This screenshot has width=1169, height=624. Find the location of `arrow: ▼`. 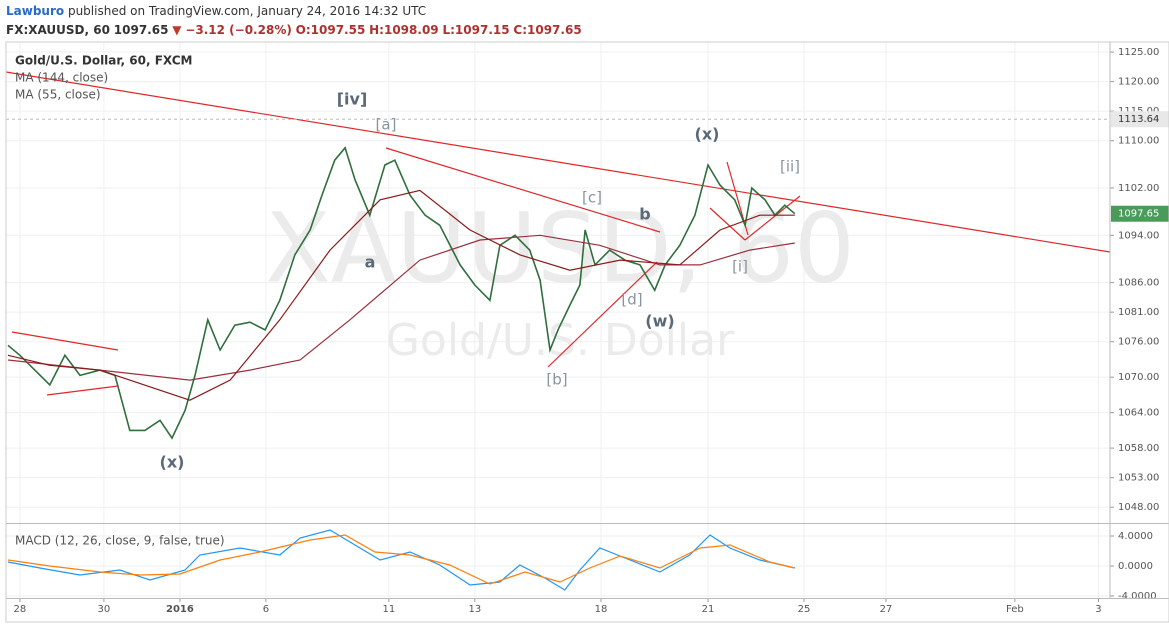

arrow: ▼ is located at coordinates (177, 30).